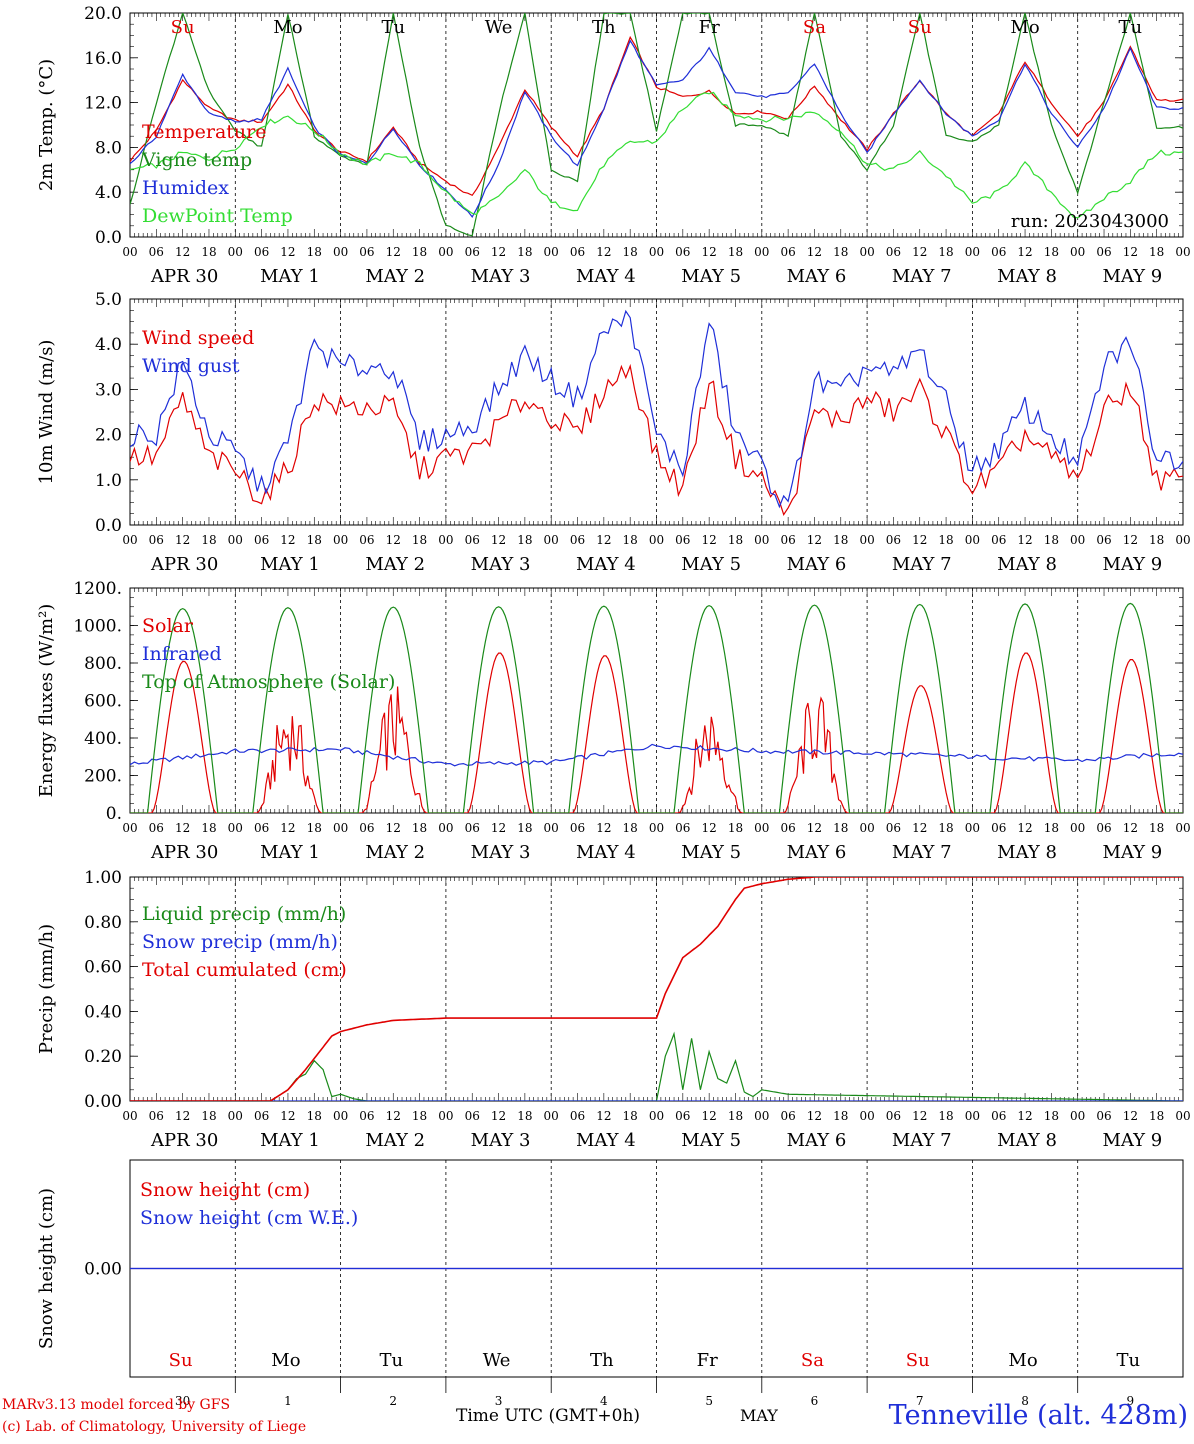 This screenshot has width=1194, height=1444. What do you see at coordinates (103, 968) in the screenshot?
I see `y-tick-label: 0.60` at bounding box center [103, 968].